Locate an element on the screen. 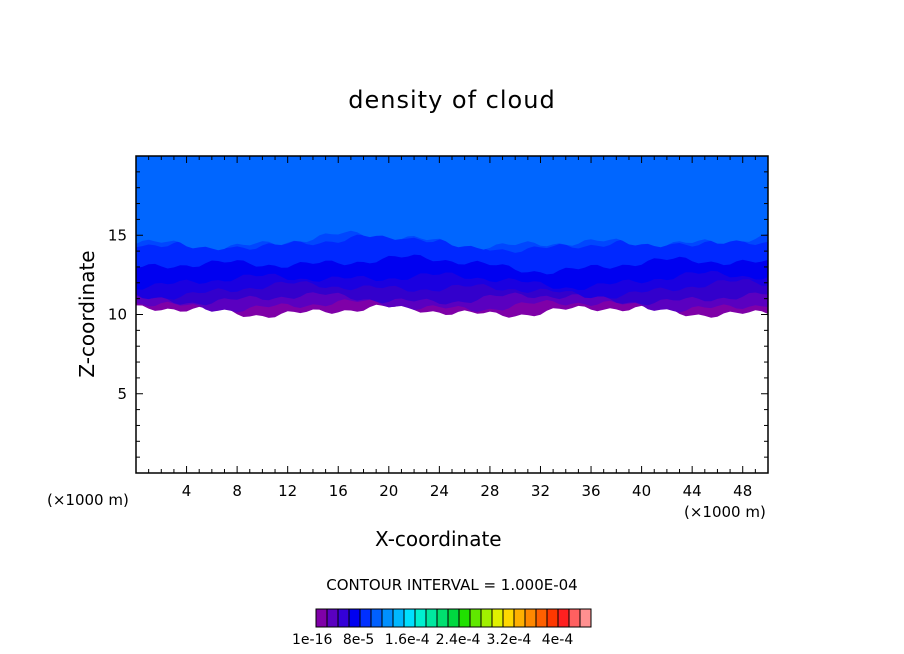 The image size is (904, 654). colorbar-label: 3.2e-4 is located at coordinates (509, 640).